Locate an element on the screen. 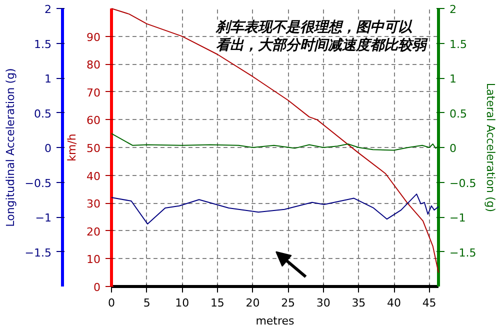 The width and height of the screenshot is (500, 330). x-tick-label: 25 is located at coordinates (288, 303).